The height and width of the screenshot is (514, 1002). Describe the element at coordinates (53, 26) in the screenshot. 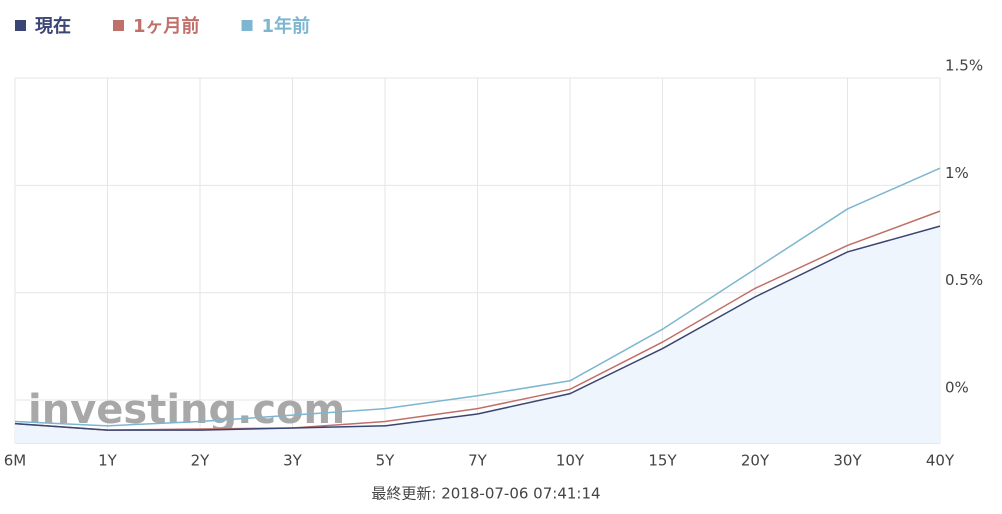

I see `legend-label: 現在` at that location.